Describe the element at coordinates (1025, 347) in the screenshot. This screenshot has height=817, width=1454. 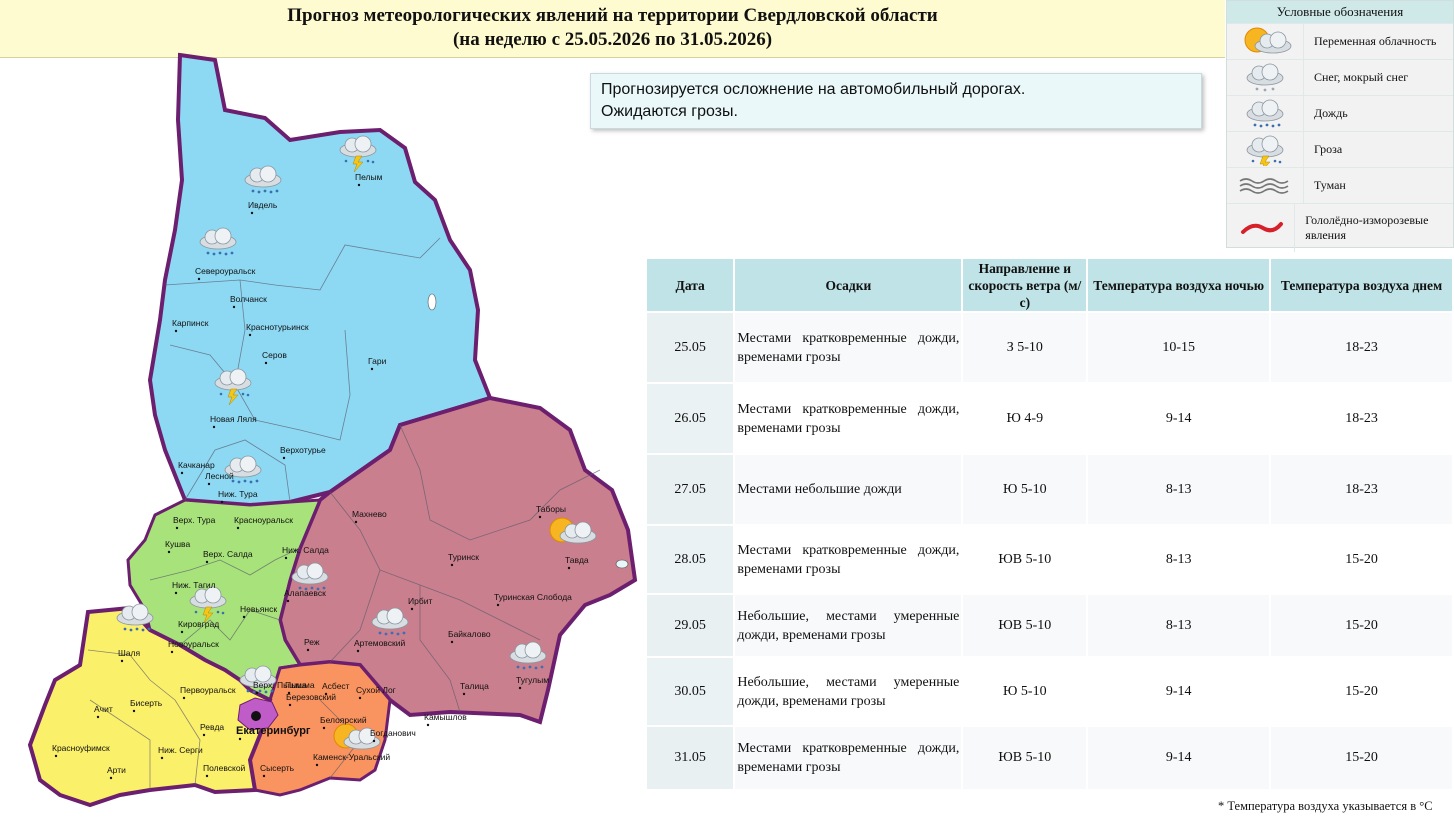
I see `cell-wind: З 5-10` at that location.